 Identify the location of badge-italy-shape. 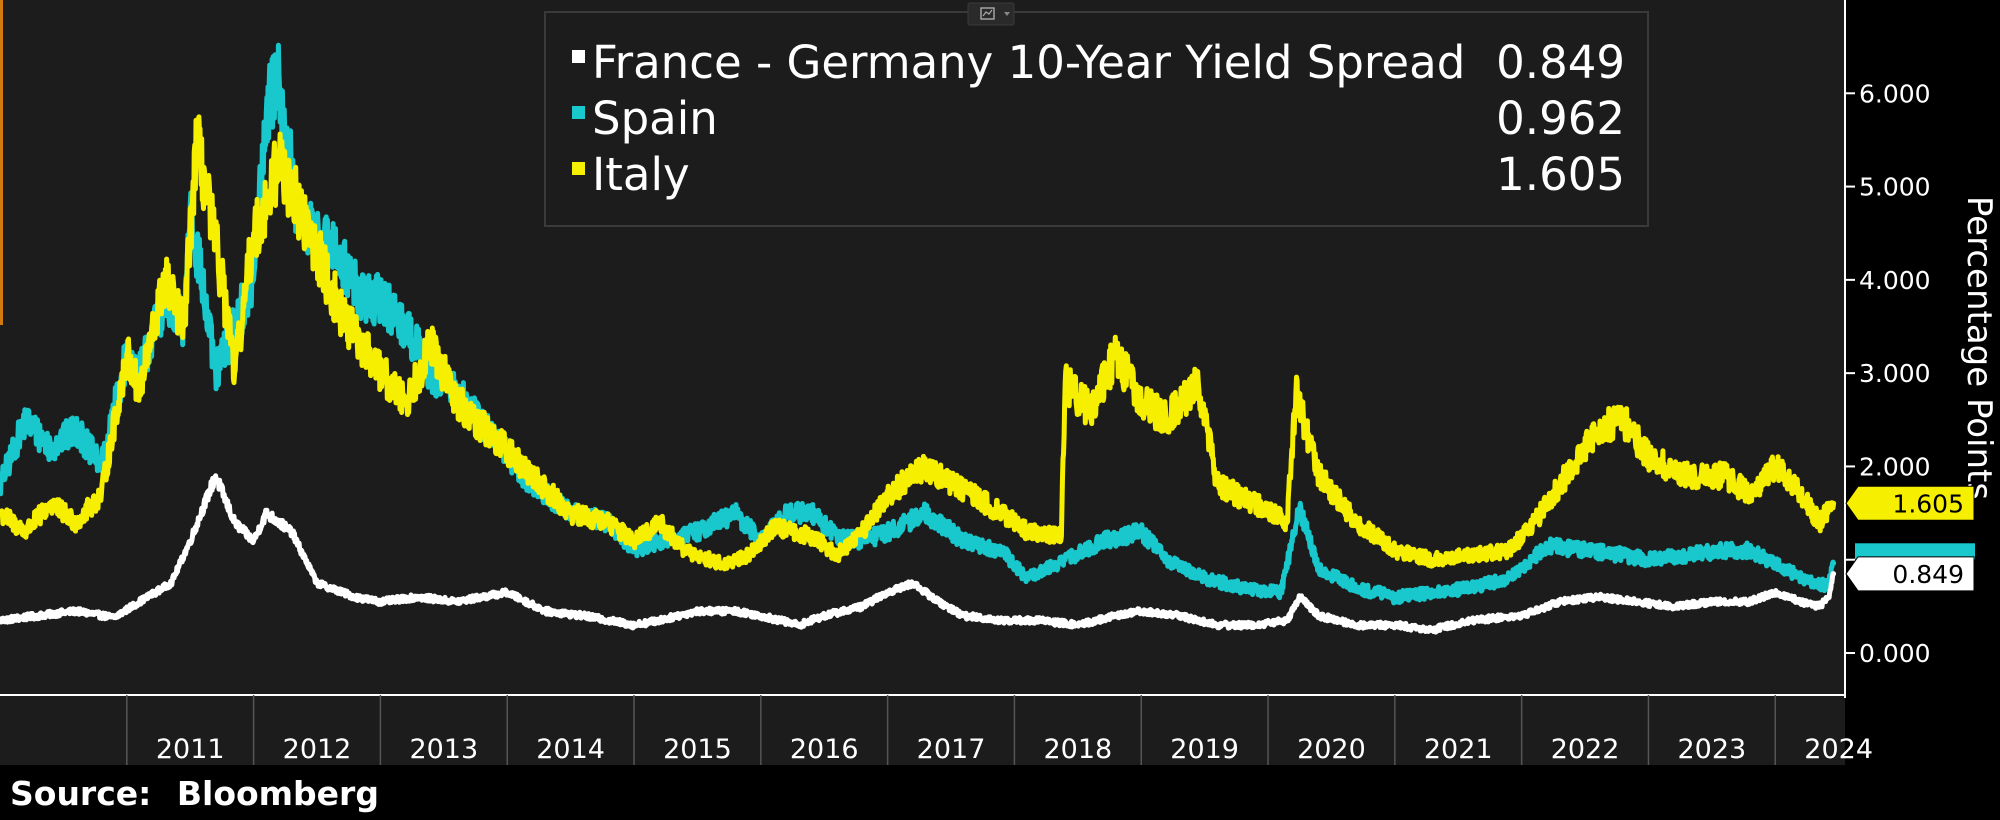
(1910, 503).